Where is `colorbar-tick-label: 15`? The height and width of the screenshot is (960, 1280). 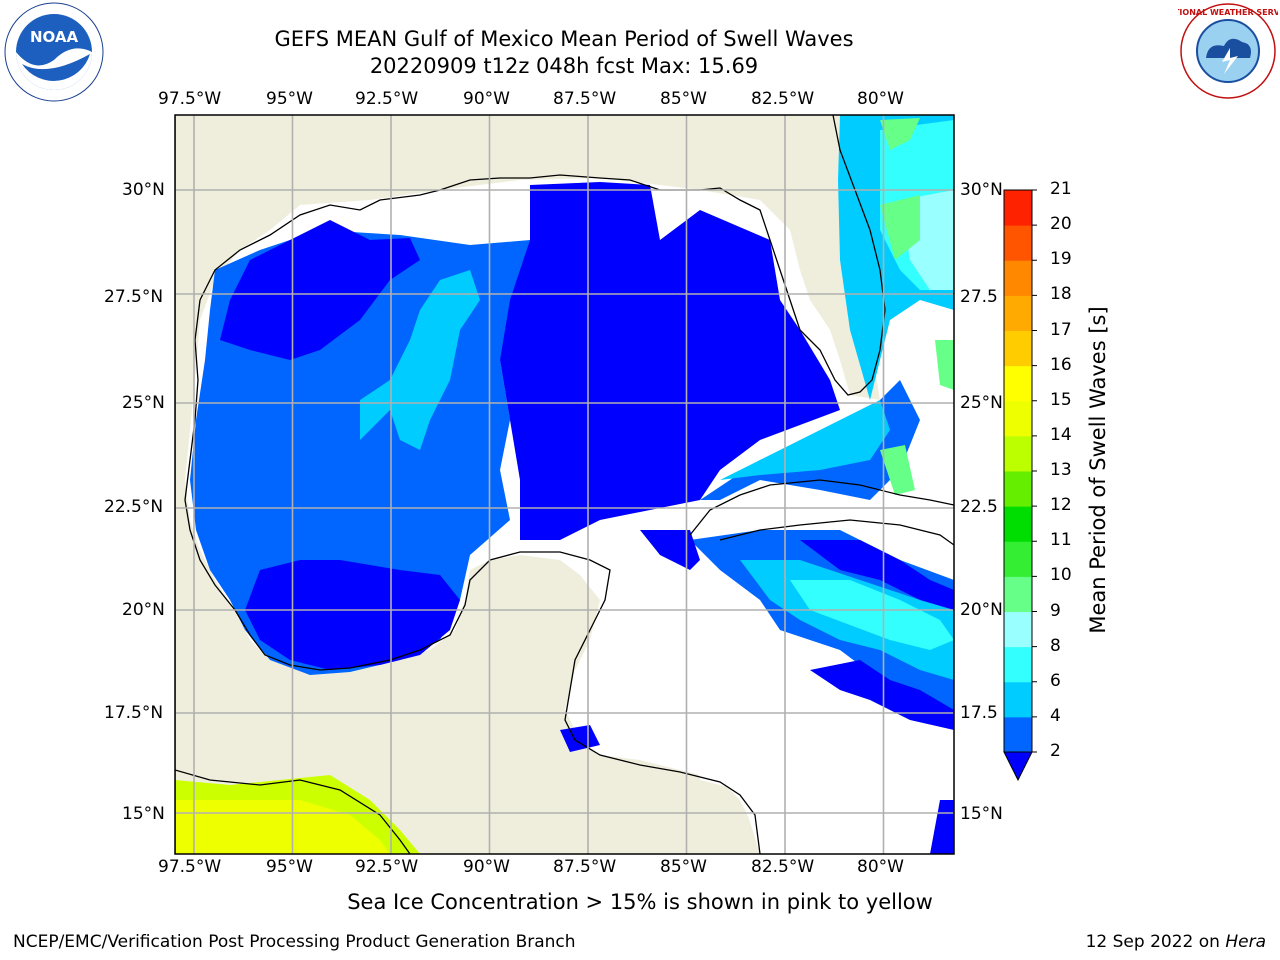
colorbar-tick-label: 15 is located at coordinates (1061, 399).